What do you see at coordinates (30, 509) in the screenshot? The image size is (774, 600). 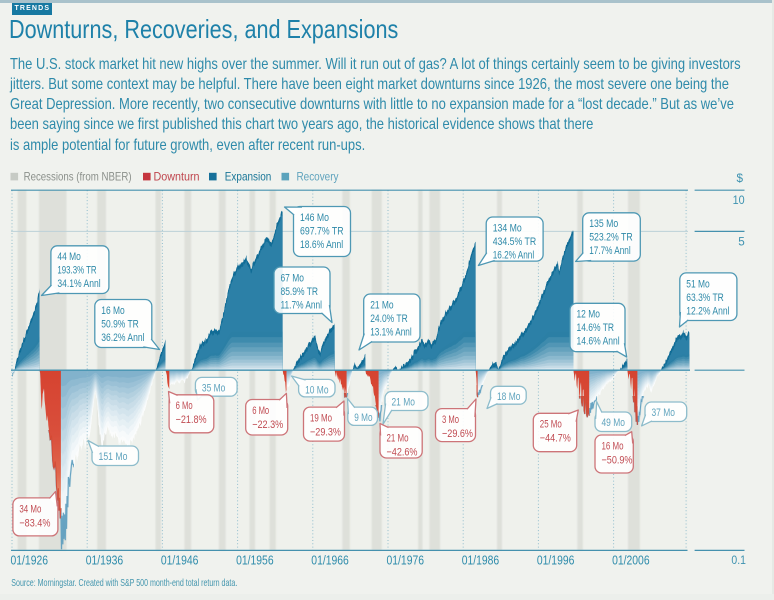 I see `svg-text: 34 Mo` at bounding box center [30, 509].